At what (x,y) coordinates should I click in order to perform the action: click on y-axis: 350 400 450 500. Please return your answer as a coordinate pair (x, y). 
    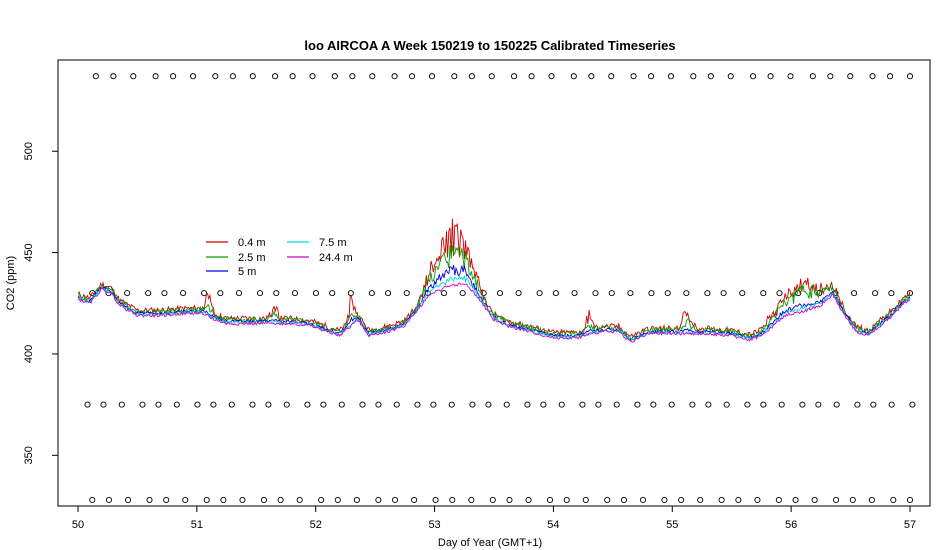
    Looking at the image, I should click on (40, 303).